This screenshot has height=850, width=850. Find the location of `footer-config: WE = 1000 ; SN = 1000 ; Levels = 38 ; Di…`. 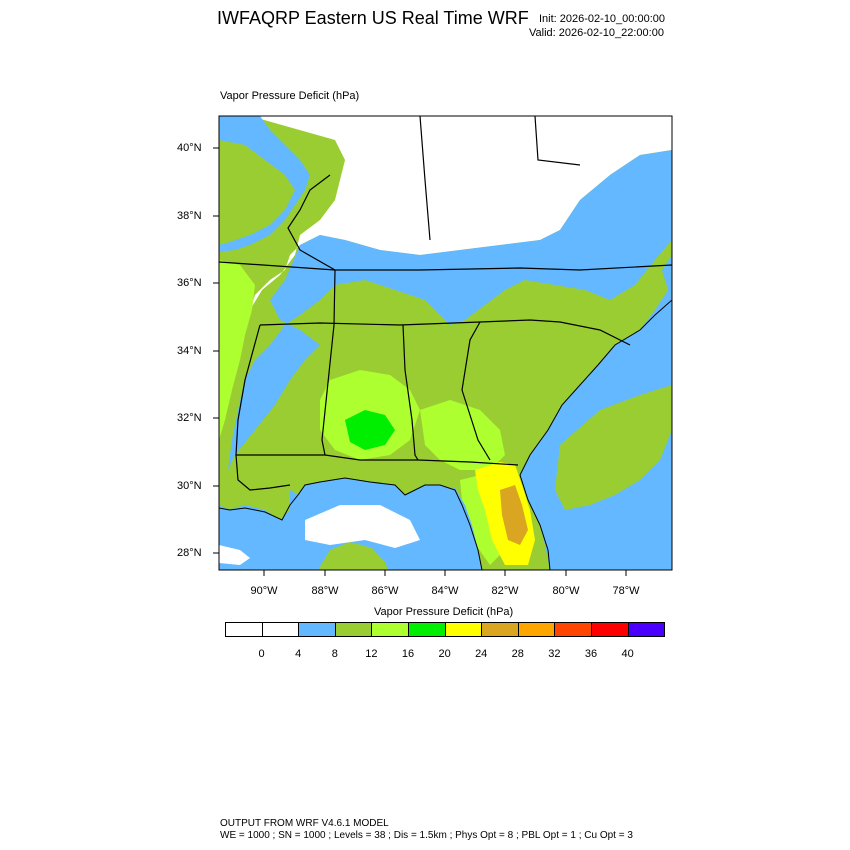

footer-config: WE = 1000 ; SN = 1000 ; Levels = 38 ; Di… is located at coordinates (426, 835).